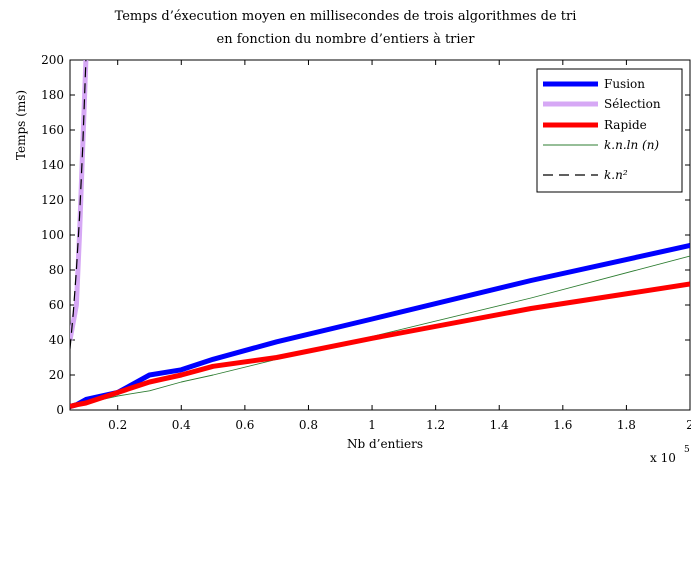 The height and width of the screenshot is (574, 691). What do you see at coordinates (624, 84) in the screenshot?
I see `legend-label: Fusion` at bounding box center [624, 84].